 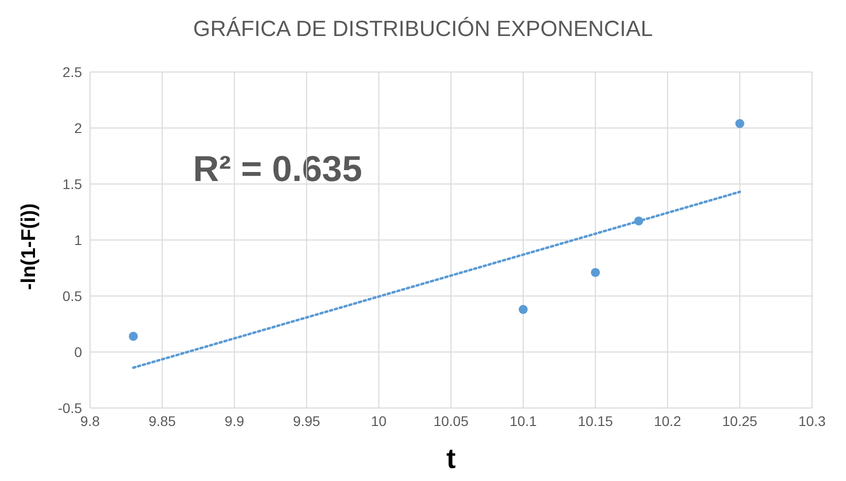 I want to click on y-tick-label: -0.5, so click(x=70, y=408).